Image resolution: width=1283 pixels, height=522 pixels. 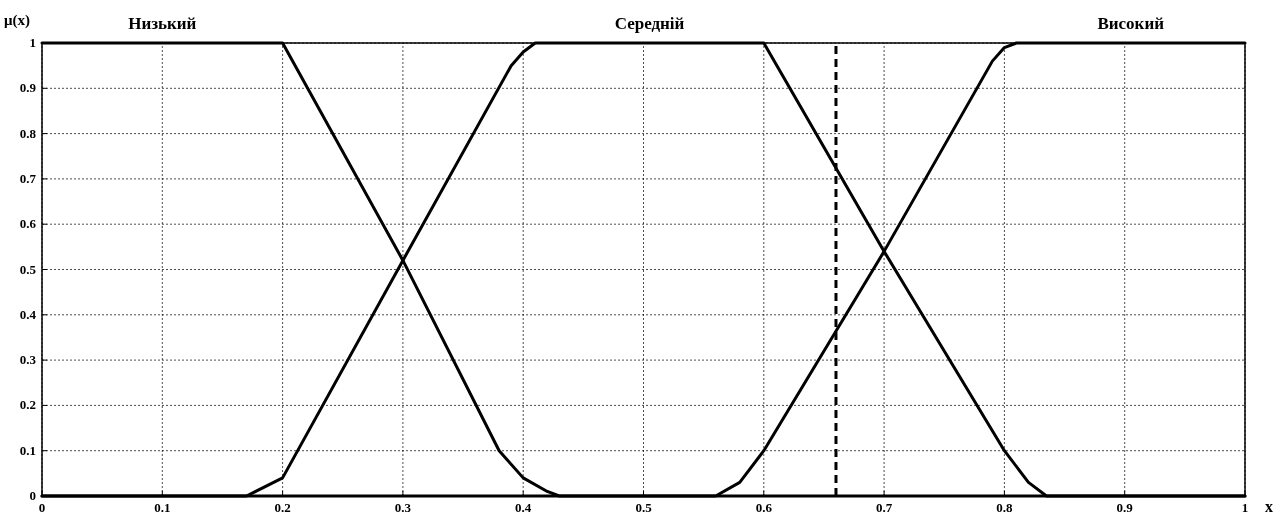 What do you see at coordinates (1005, 507) in the screenshot?
I see `x-tick-label: 0.8` at bounding box center [1005, 507].